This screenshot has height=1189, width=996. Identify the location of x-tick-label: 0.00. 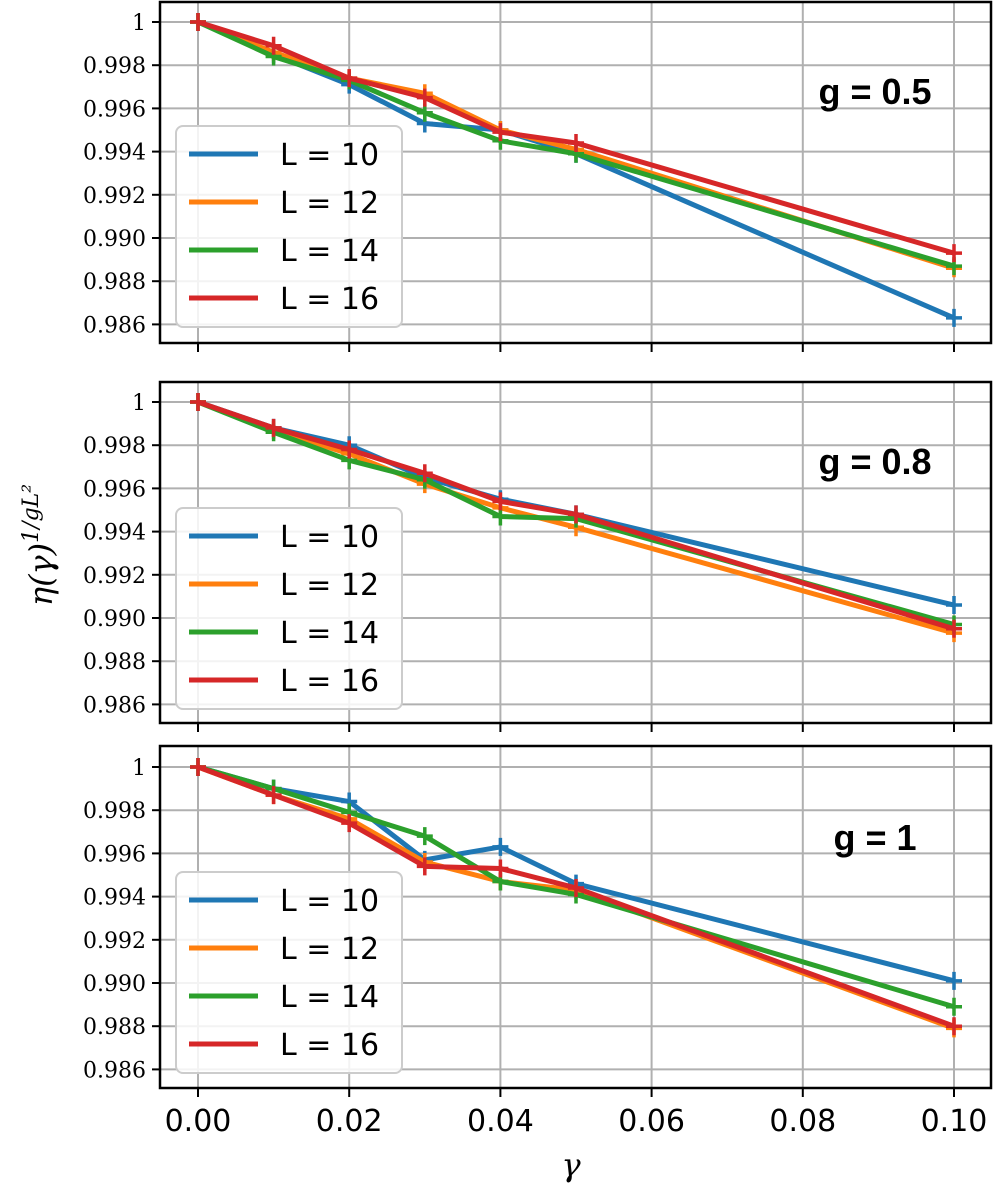
(198, 1121).